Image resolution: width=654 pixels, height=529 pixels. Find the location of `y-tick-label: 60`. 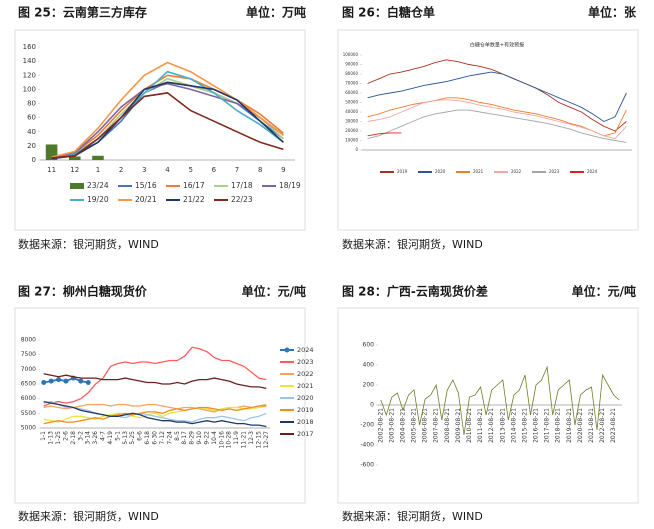

y-tick-label: 60 is located at coordinates (31, 118).